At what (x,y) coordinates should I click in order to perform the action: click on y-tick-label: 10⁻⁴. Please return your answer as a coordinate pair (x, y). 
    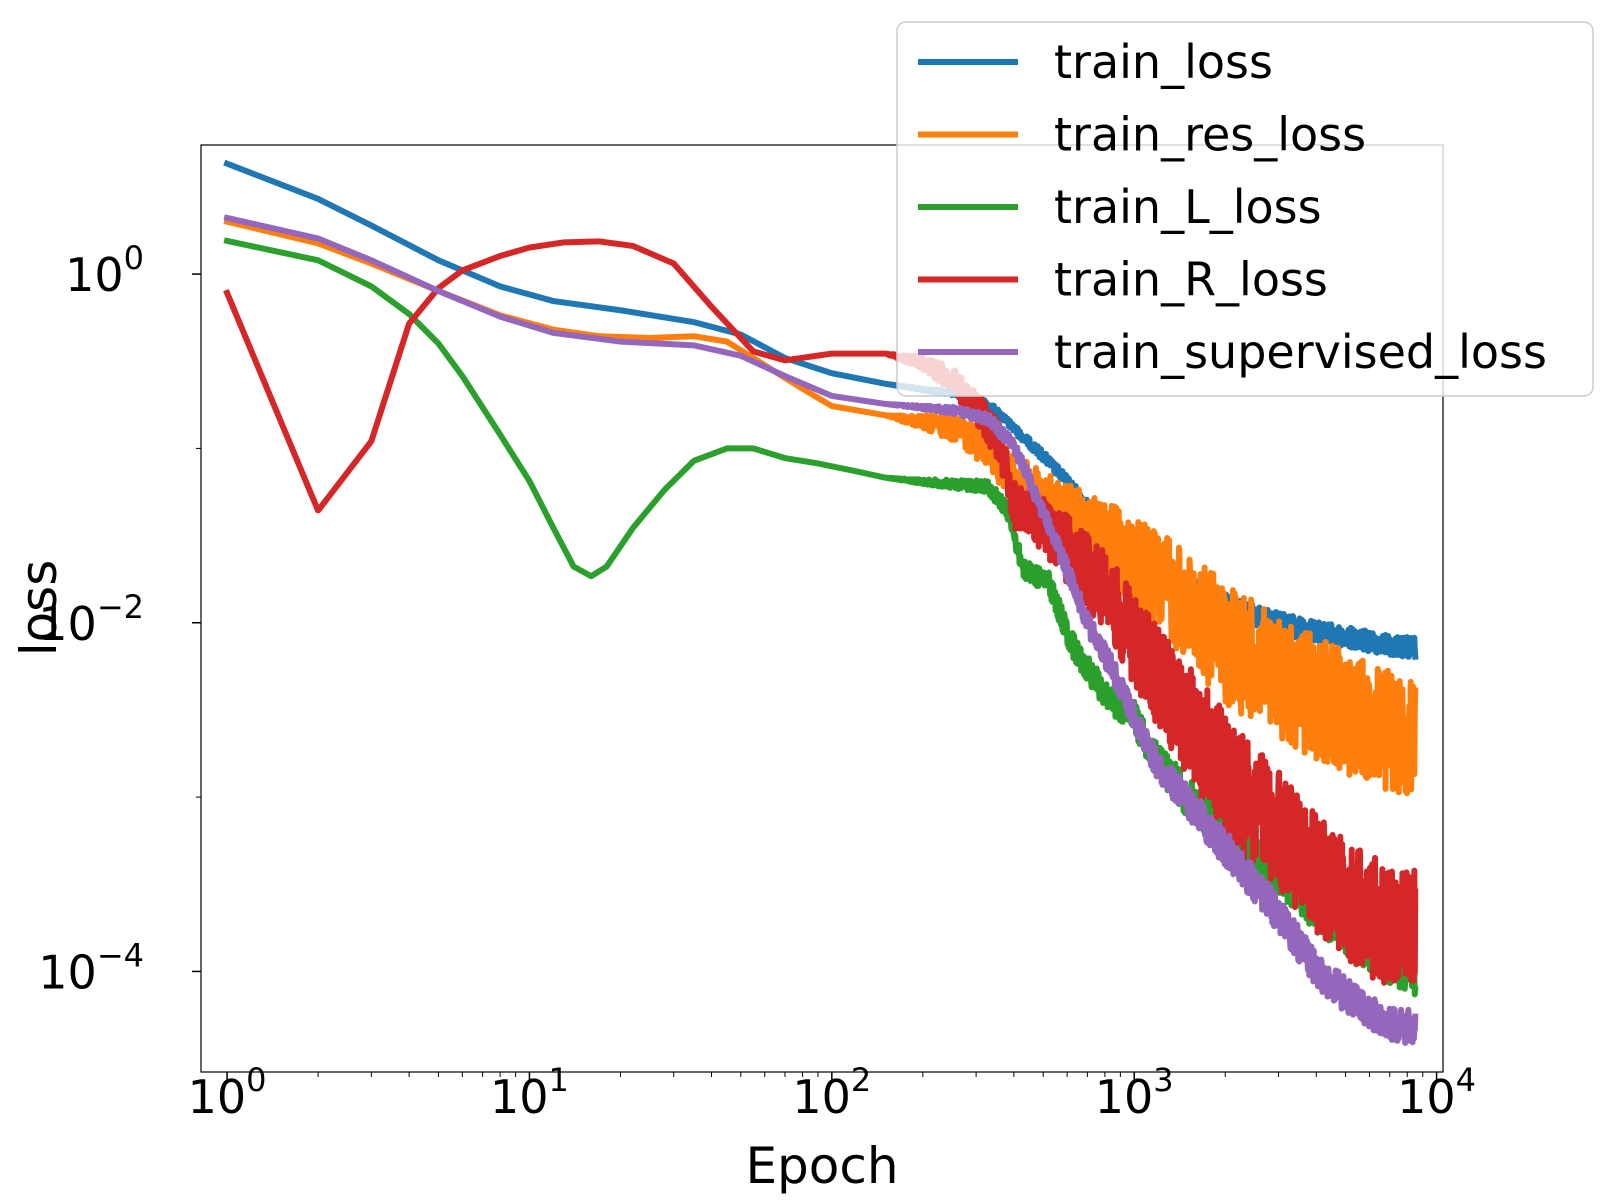
    Looking at the image, I should click on (91, 967).